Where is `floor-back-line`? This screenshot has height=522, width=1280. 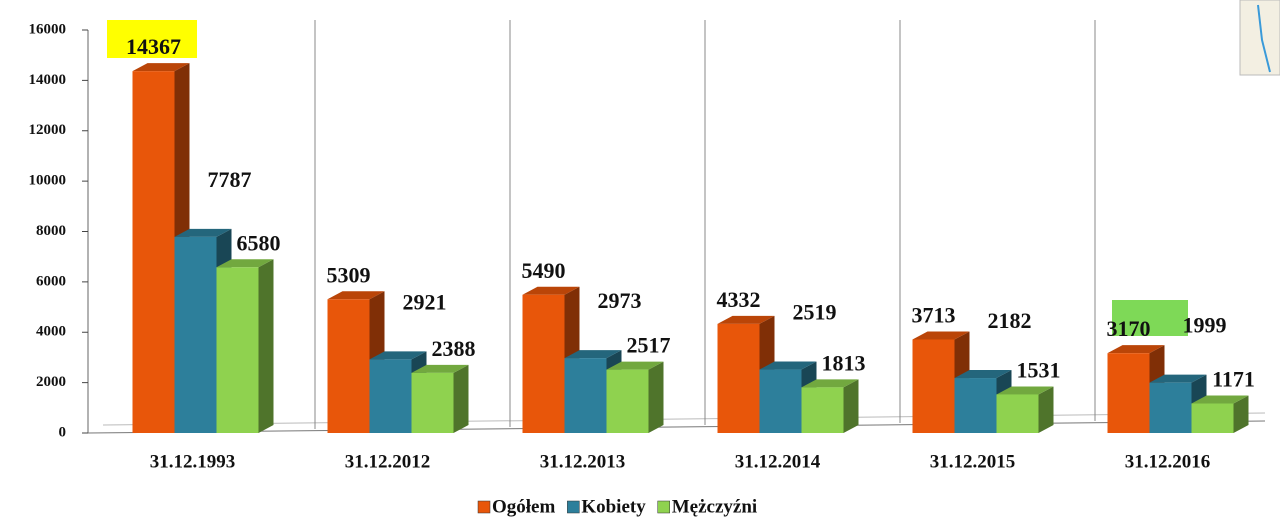 floor-back-line is located at coordinates (684, 419).